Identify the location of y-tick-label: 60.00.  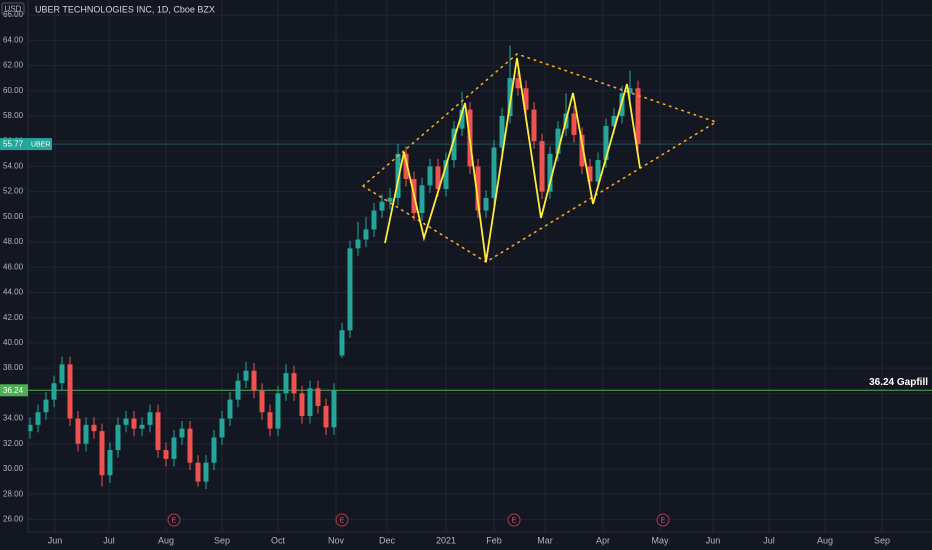
(13, 90).